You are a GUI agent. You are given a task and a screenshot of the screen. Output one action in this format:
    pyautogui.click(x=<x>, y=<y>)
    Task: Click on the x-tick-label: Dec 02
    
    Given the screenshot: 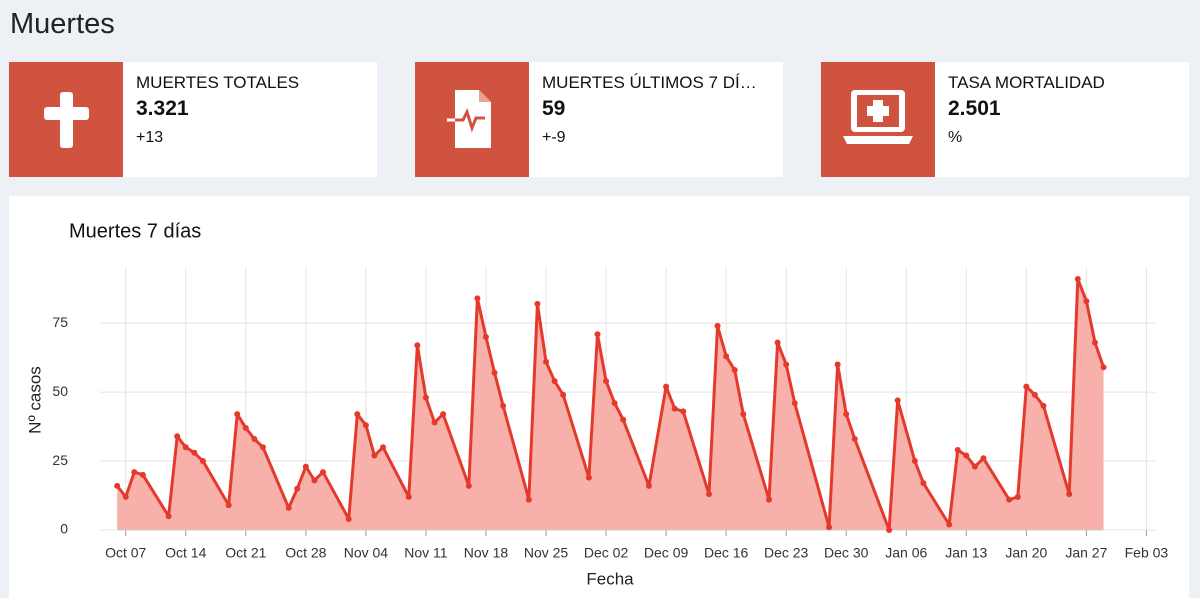 What is the action you would take?
    pyautogui.click(x=606, y=553)
    